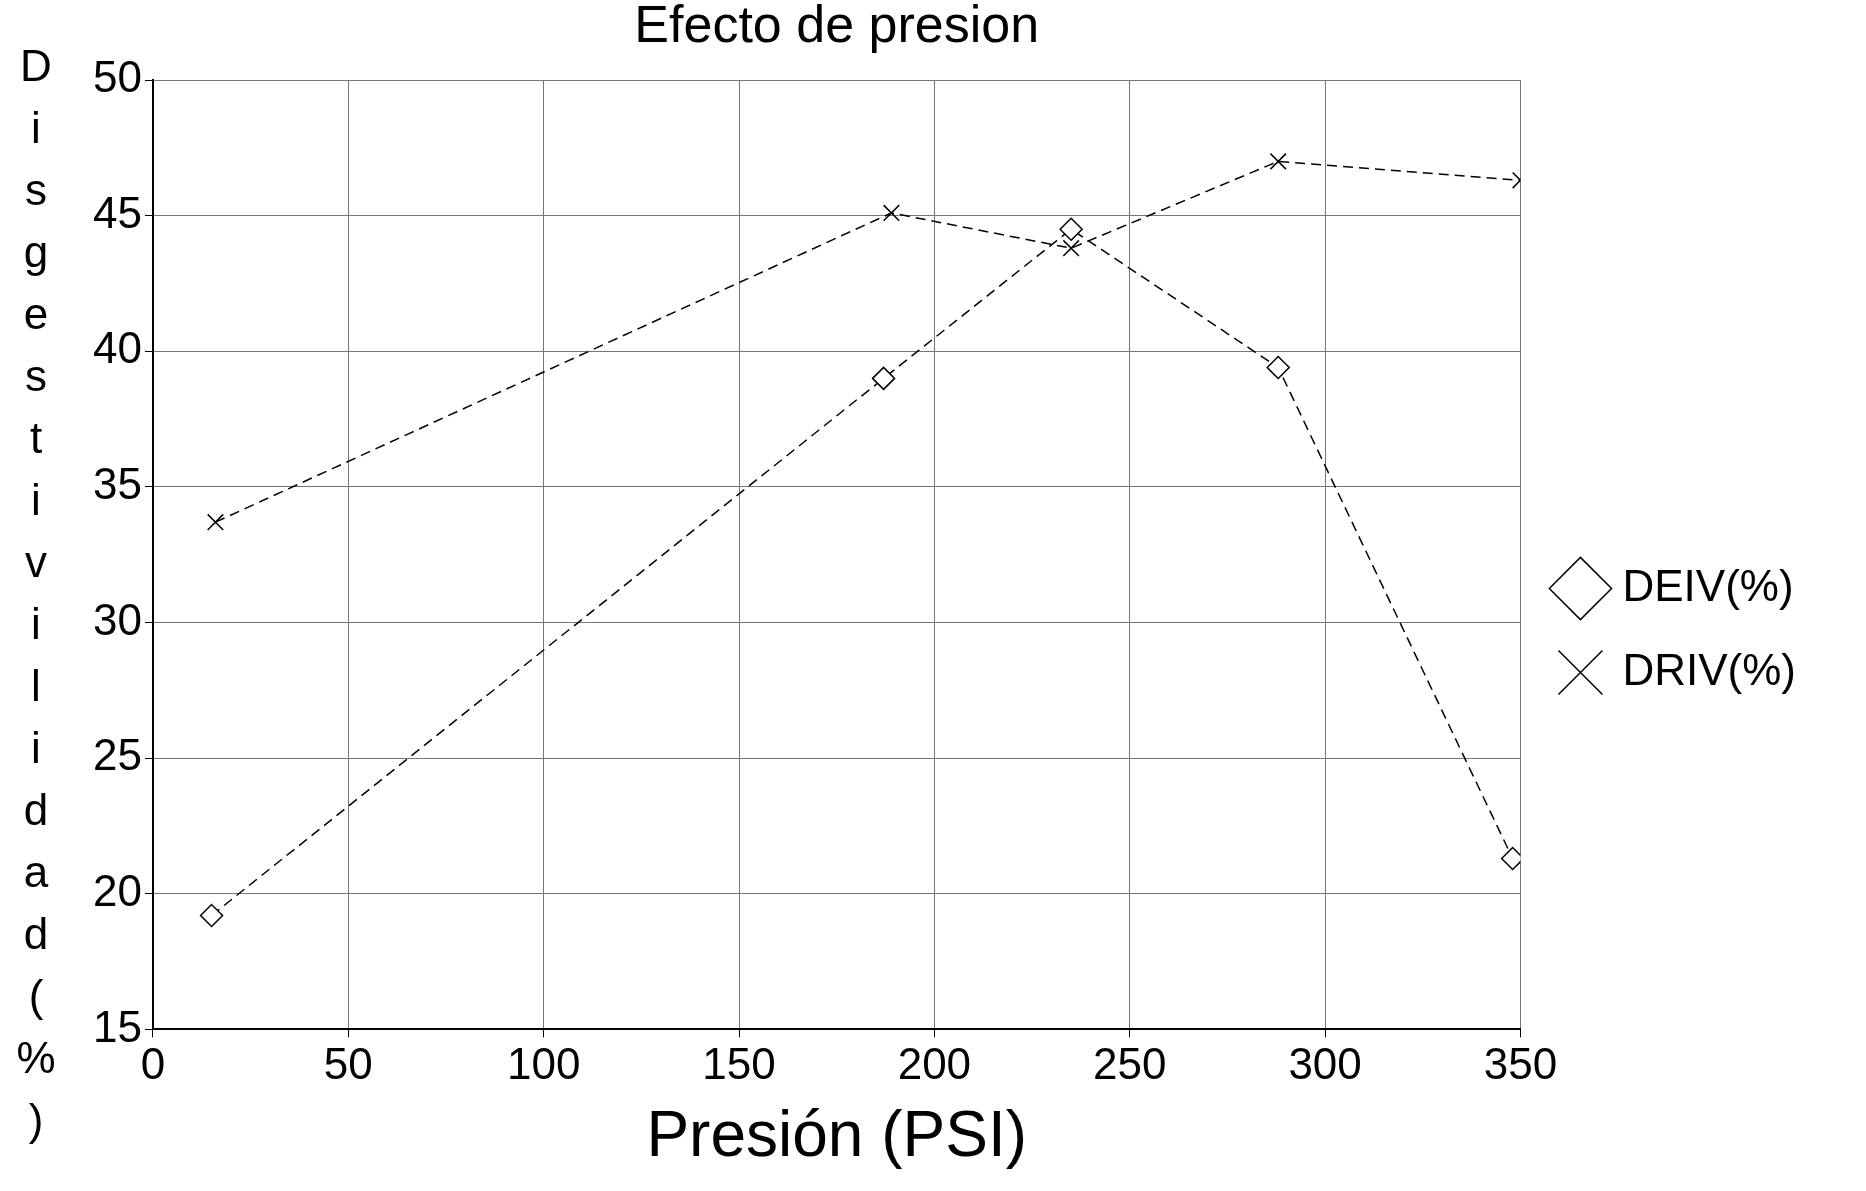 The width and height of the screenshot is (1866, 1191). Describe the element at coordinates (117, 755) in the screenshot. I see `y-tick-label: 25` at that location.